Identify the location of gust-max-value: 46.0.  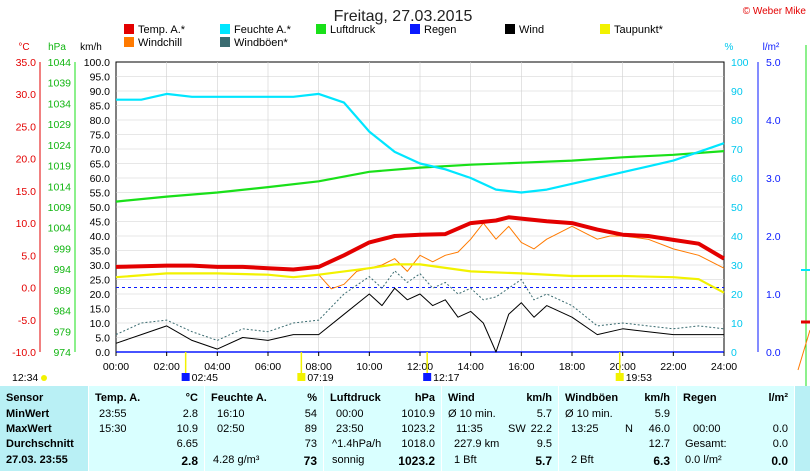
(659, 429).